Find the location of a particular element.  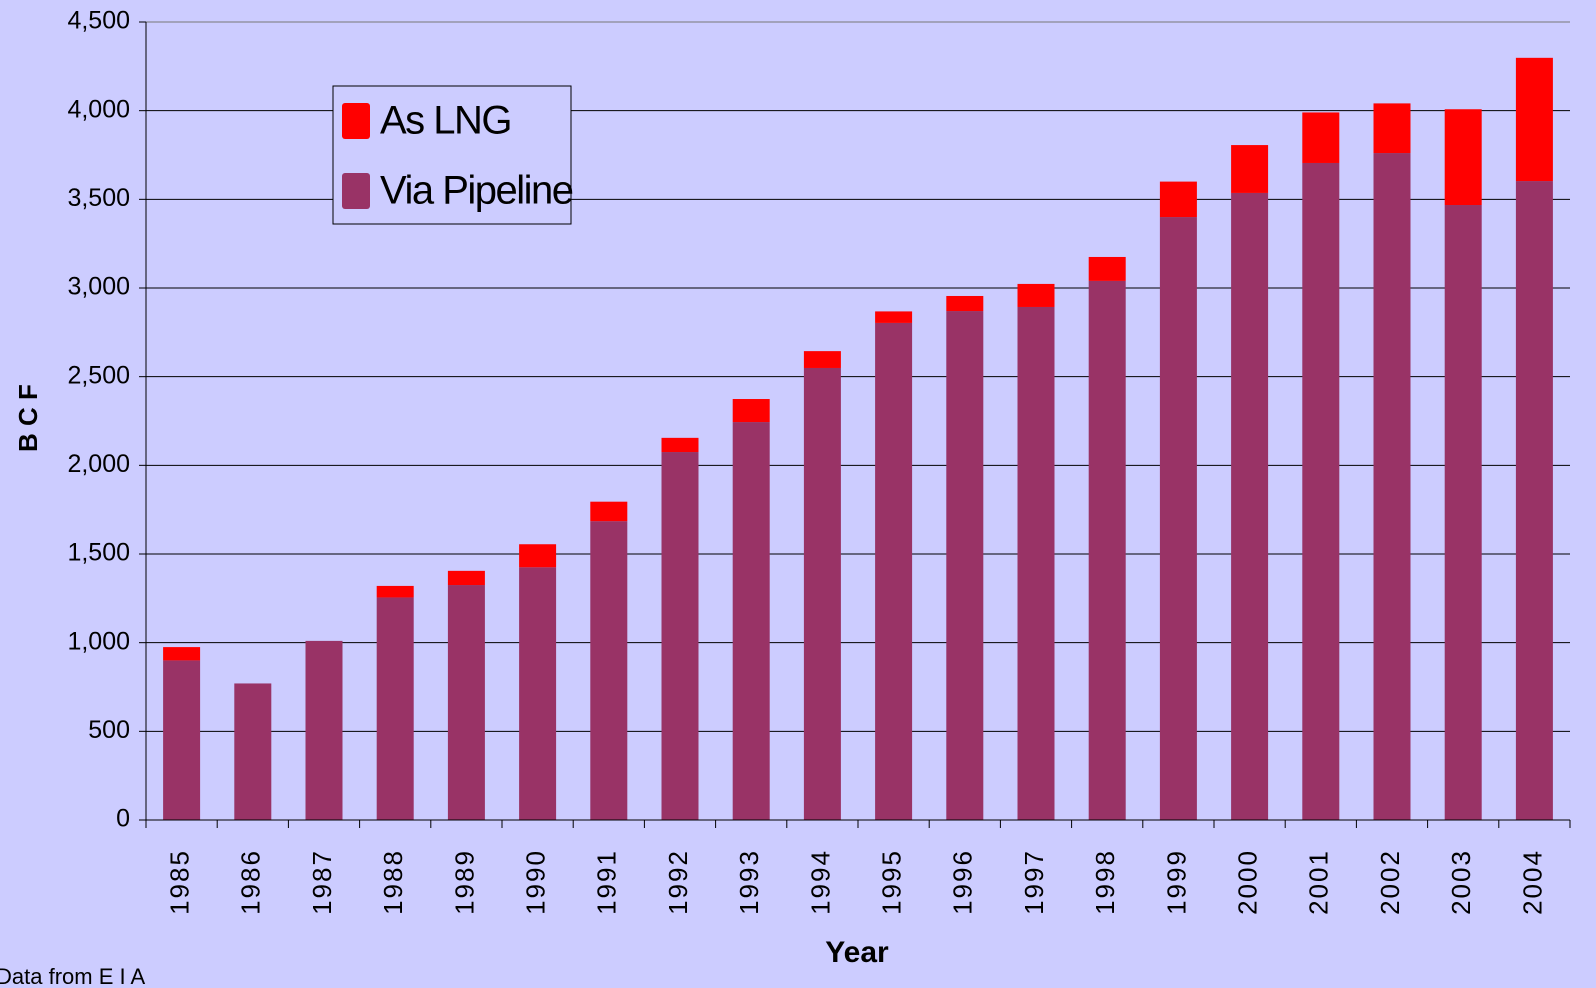

y-tick-label: 4,000 is located at coordinates (98, 109).